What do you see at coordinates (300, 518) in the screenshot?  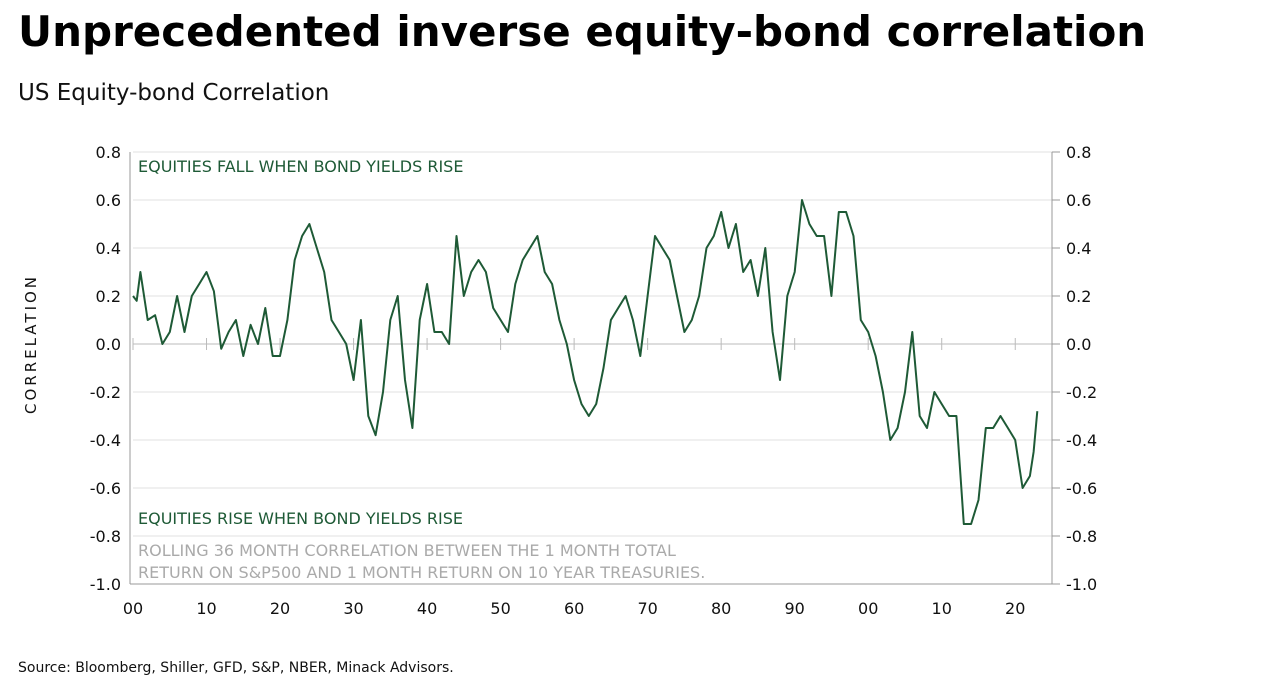 I see `annotation: EQUITIES RISE WHEN BOND YIELDS RISE` at bounding box center [300, 518].